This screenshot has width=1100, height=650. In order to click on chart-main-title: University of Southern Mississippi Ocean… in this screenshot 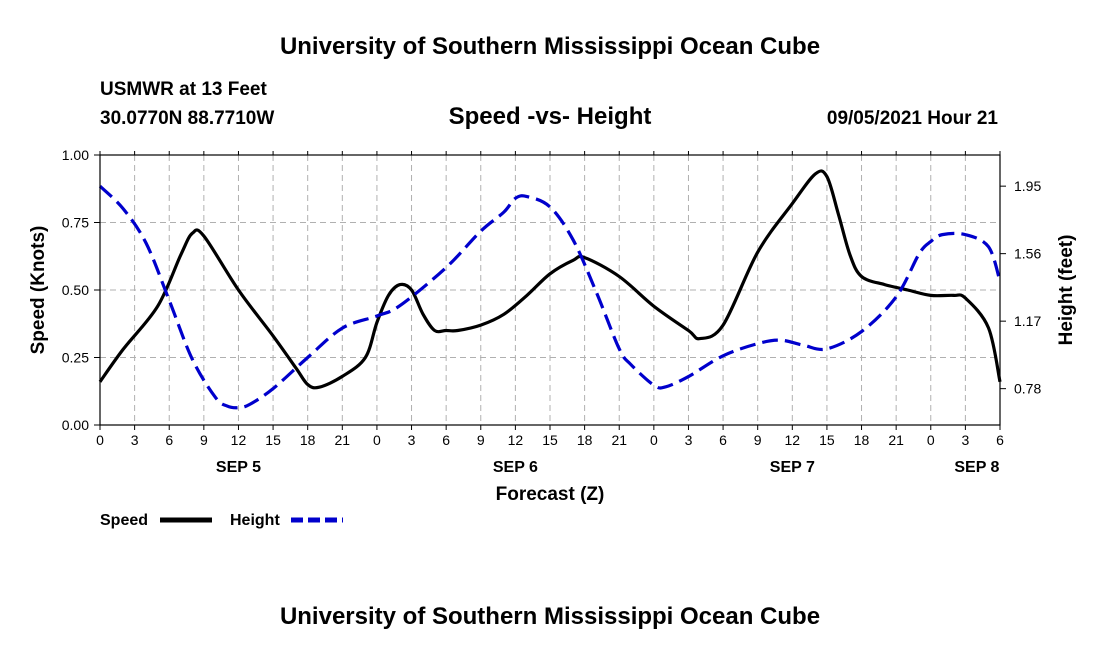, I will do `click(550, 46)`.